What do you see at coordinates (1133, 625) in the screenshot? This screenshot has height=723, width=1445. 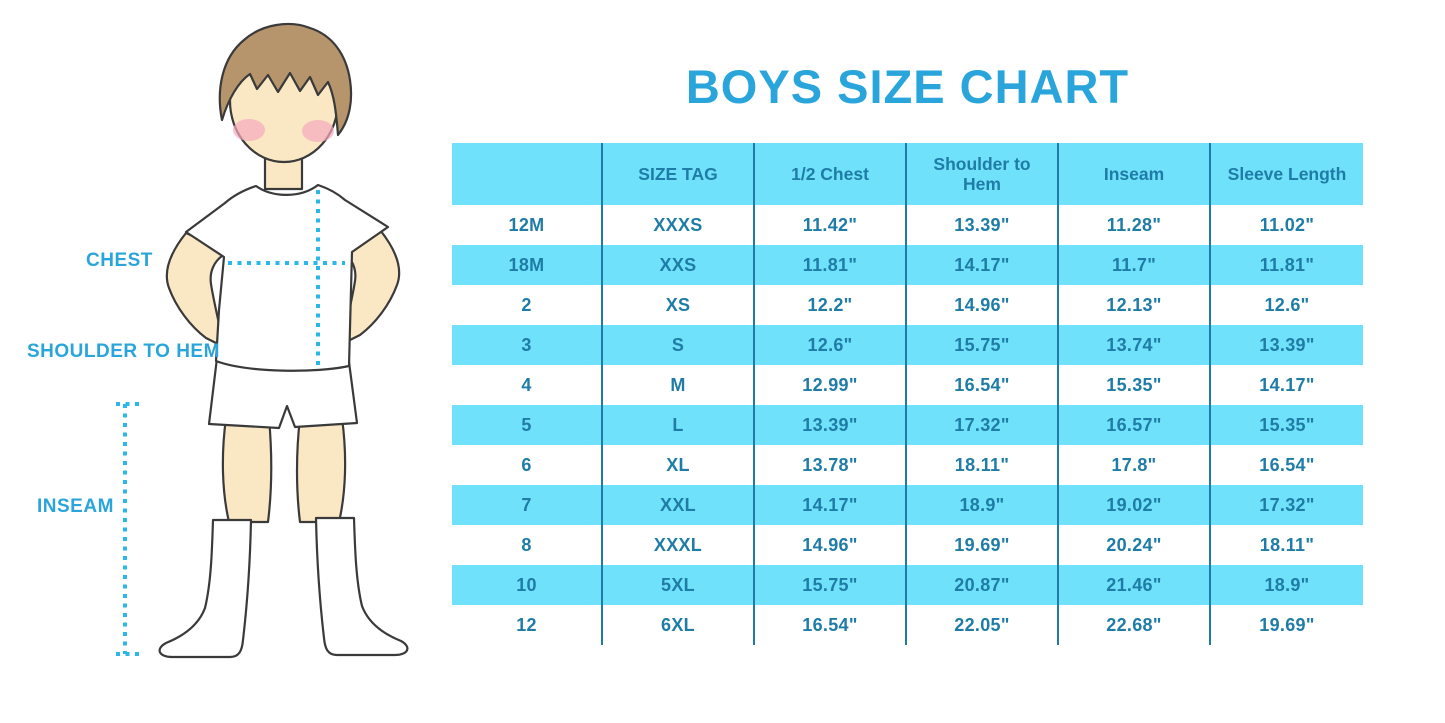 I see `measurement-cell: 22.68"` at bounding box center [1133, 625].